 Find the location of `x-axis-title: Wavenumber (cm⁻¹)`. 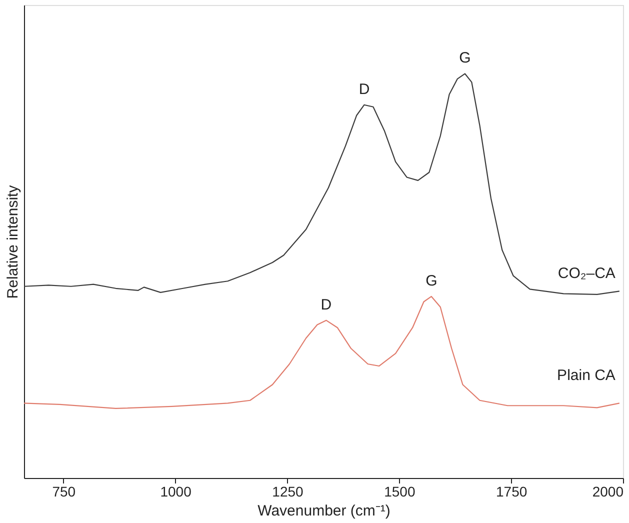

x-axis-title: Wavenumber (cm⁻¹) is located at coordinates (324, 511).